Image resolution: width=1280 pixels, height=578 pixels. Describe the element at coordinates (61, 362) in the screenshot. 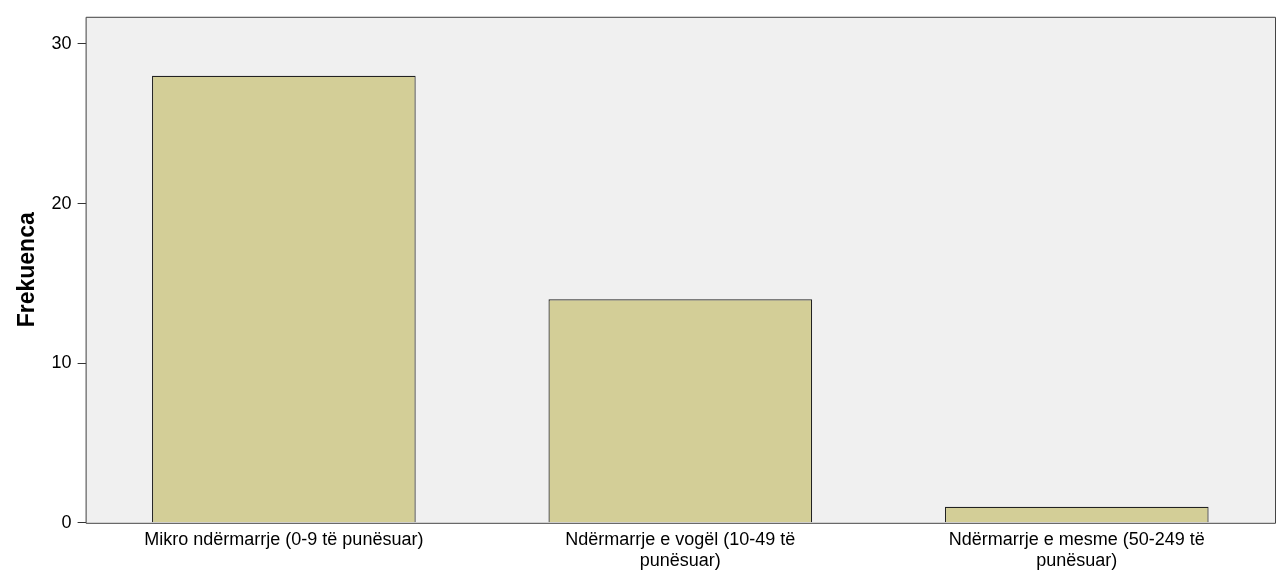

I see `y-tick-label: 10` at that location.